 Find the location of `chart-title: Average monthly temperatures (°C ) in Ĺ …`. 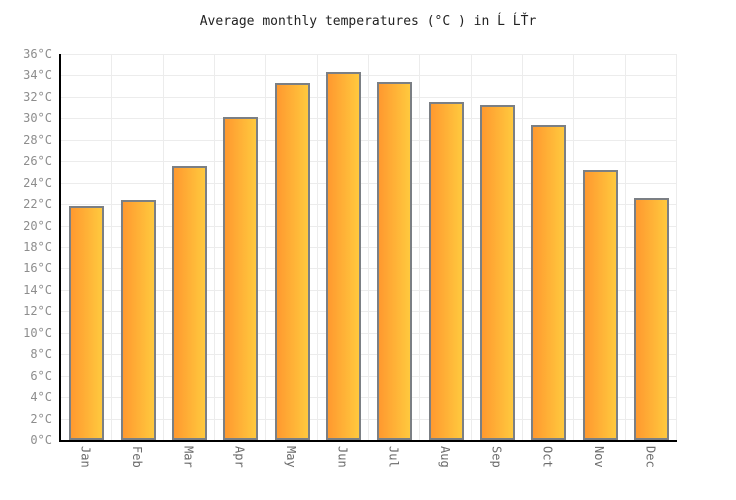

chart-title: Average monthly temperatures (°C ) in Ĺ … is located at coordinates (368, 21).